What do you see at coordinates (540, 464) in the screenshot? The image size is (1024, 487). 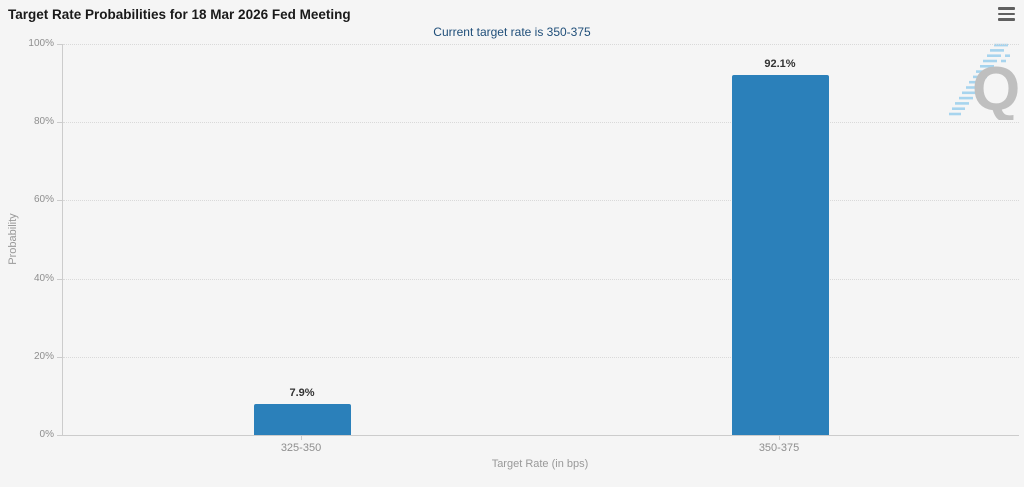 I see `x-axis-title: Target Rate (in bps)` at bounding box center [540, 464].